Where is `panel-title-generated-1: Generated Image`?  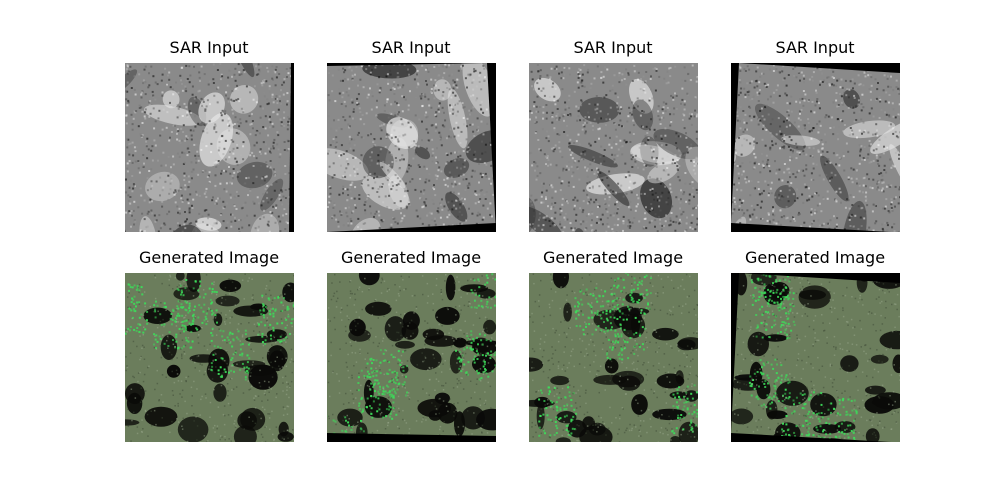
panel-title-generated-1: Generated Image is located at coordinates (209, 257).